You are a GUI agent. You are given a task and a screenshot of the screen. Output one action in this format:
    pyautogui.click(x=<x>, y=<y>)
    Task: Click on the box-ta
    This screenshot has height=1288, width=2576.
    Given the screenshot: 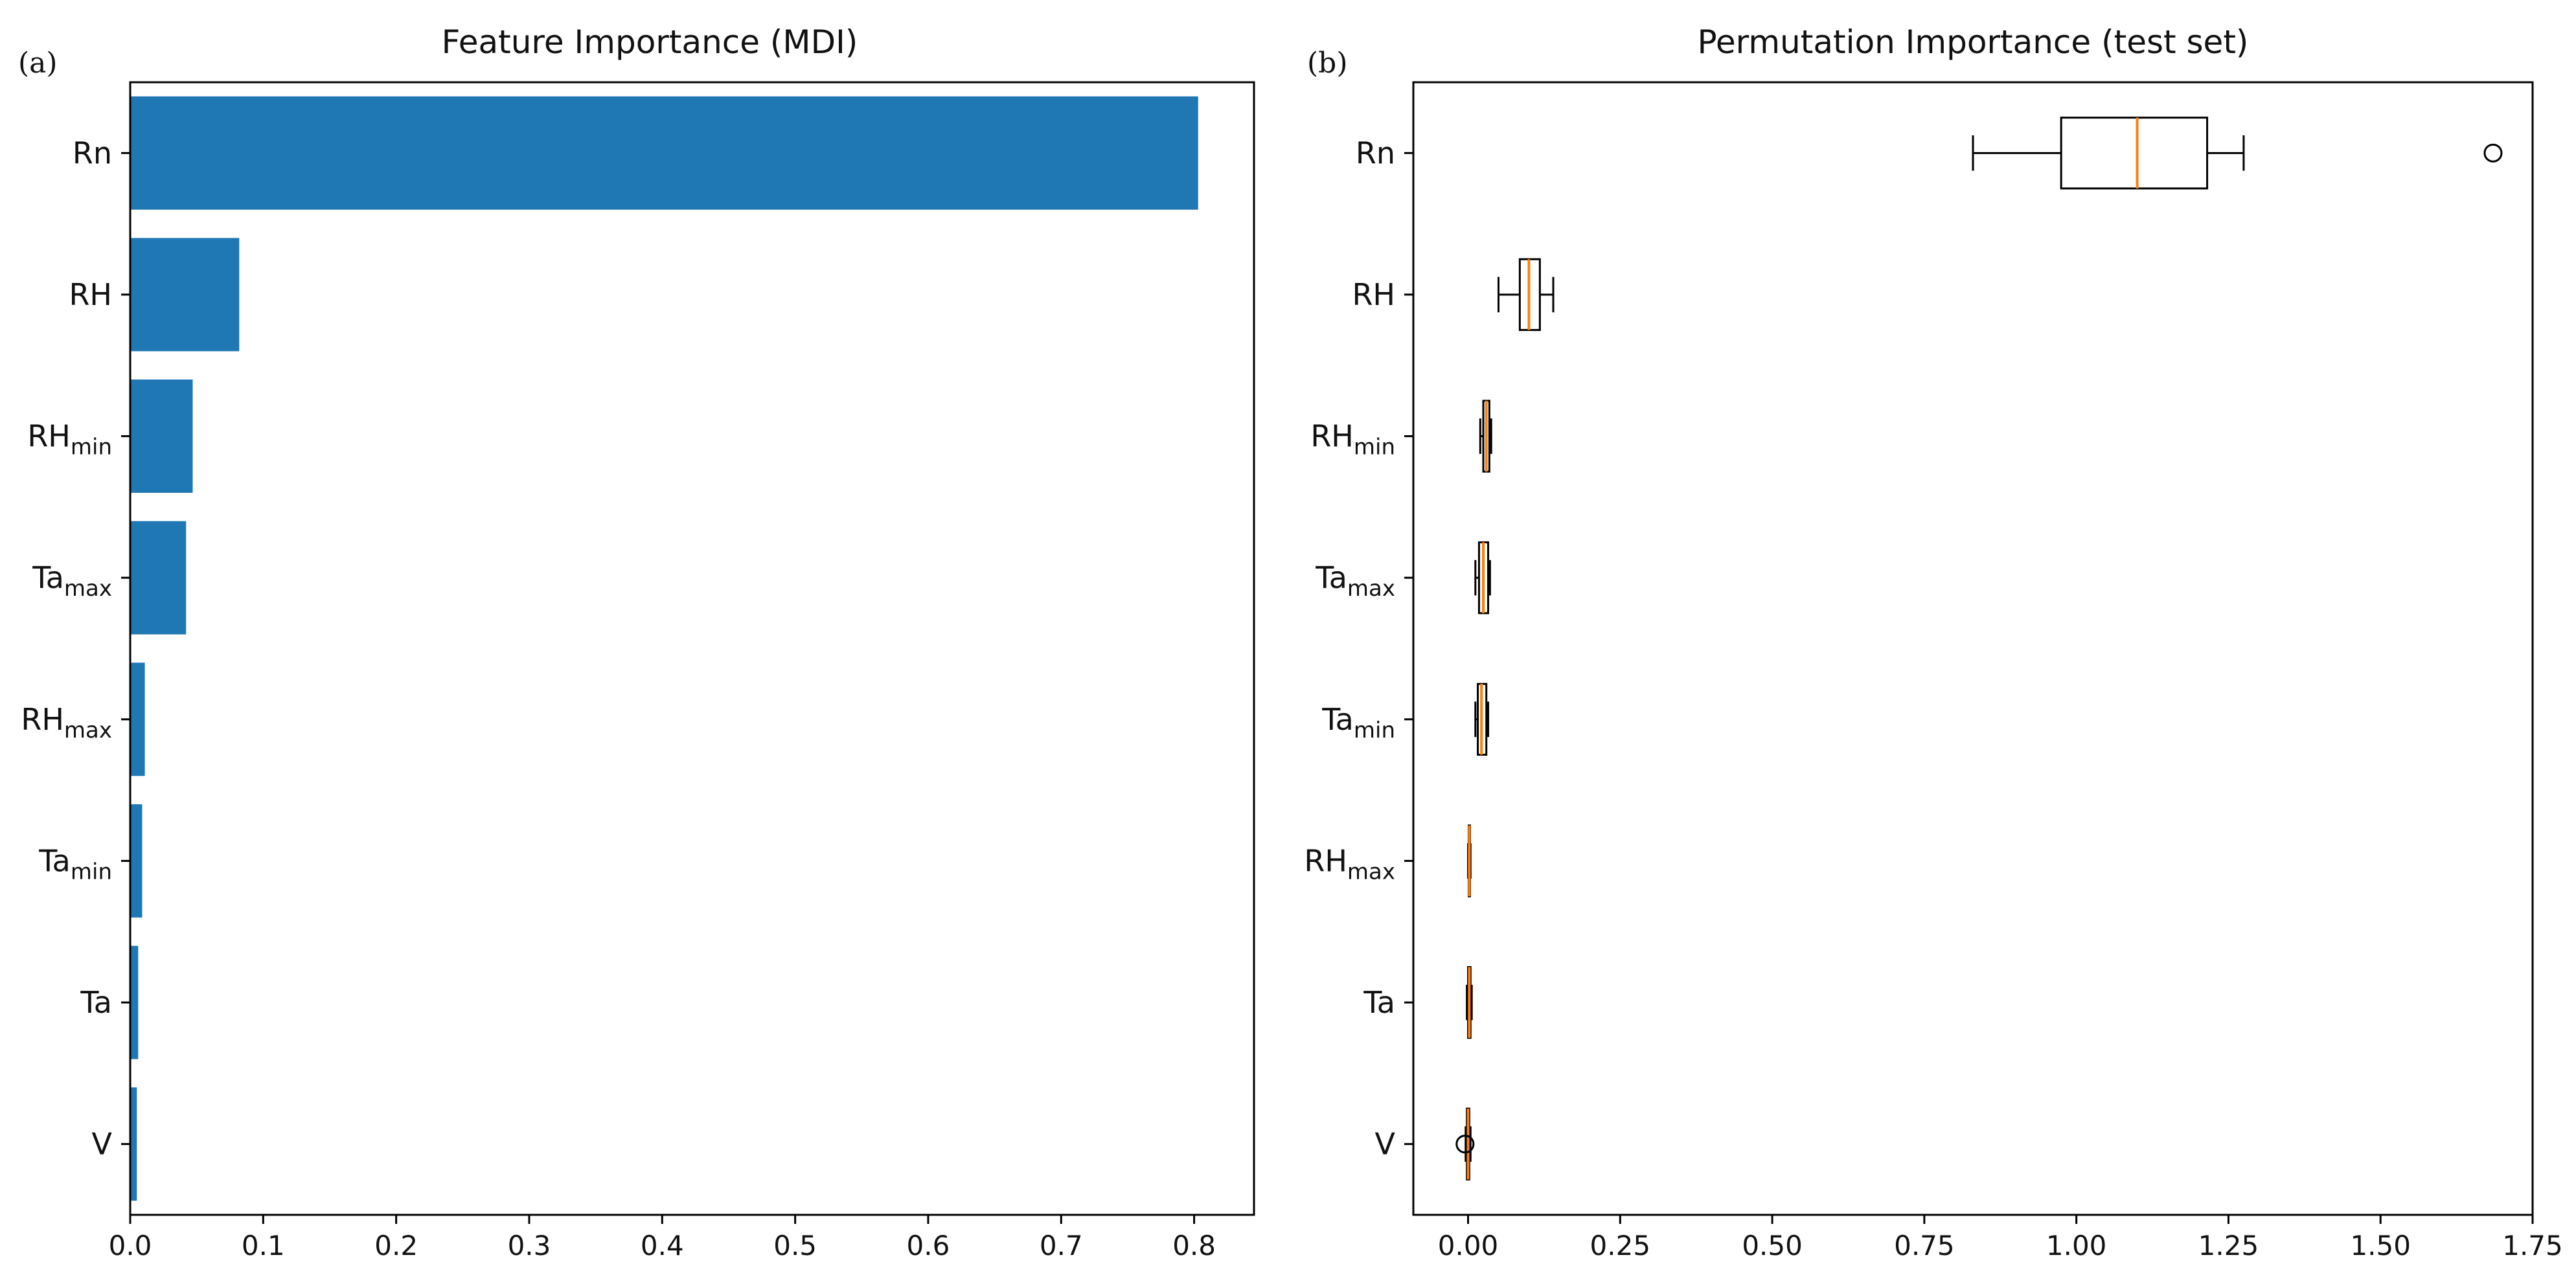 What is the action you would take?
    pyautogui.click(x=1469, y=1002)
    